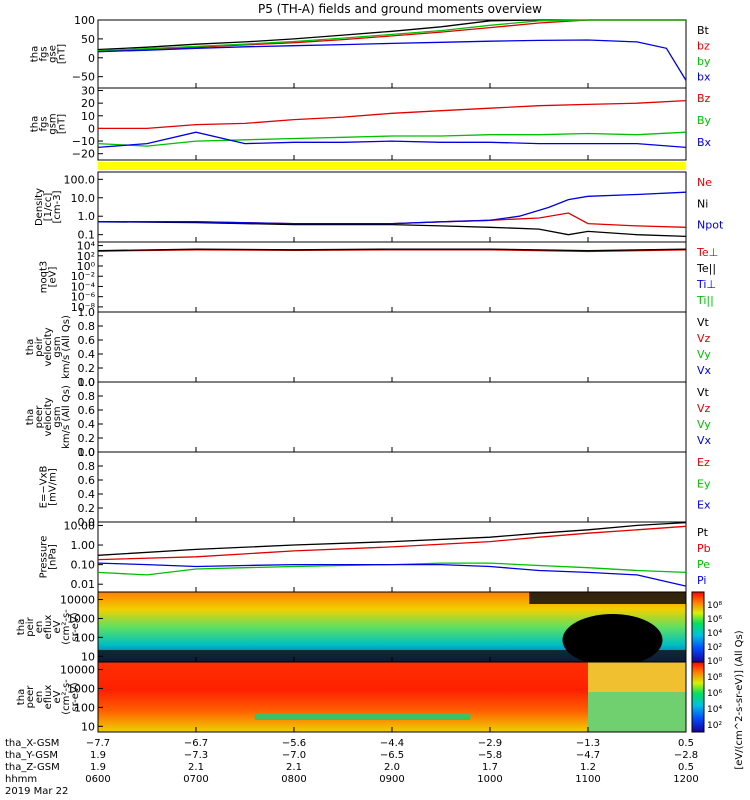 This screenshot has height=800, width=750. I want to click on peir-spectrogram-ylabel-line: eV, so click(57, 626).